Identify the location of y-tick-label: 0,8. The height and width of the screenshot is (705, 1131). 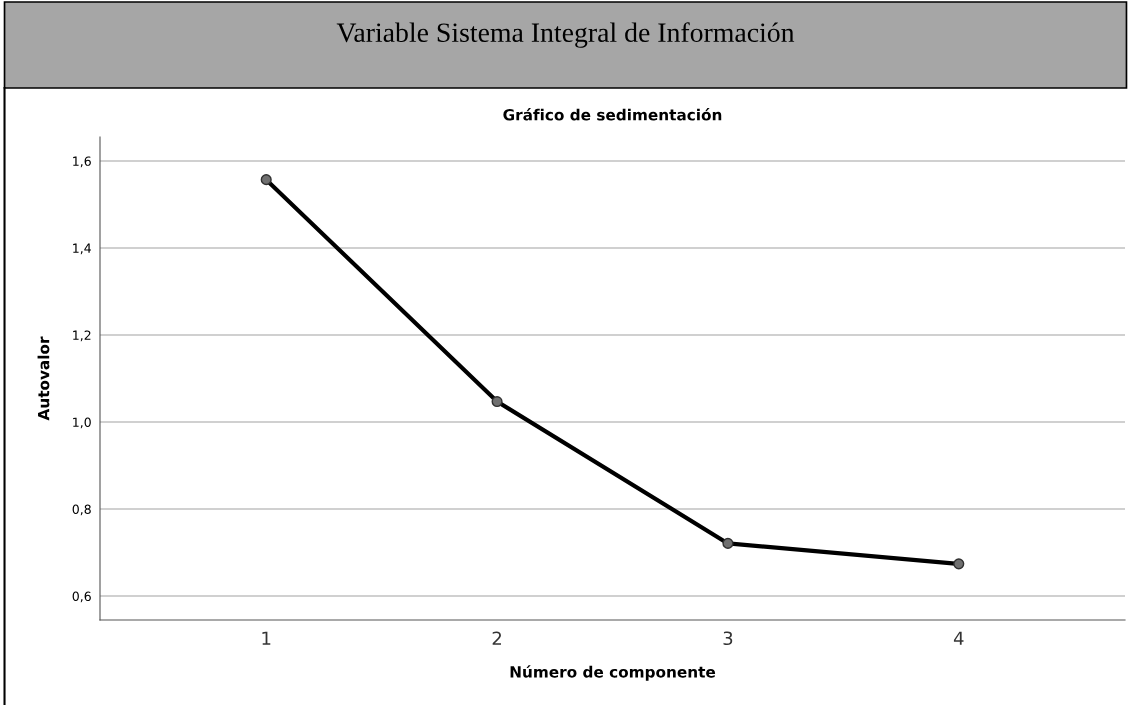
(81, 510).